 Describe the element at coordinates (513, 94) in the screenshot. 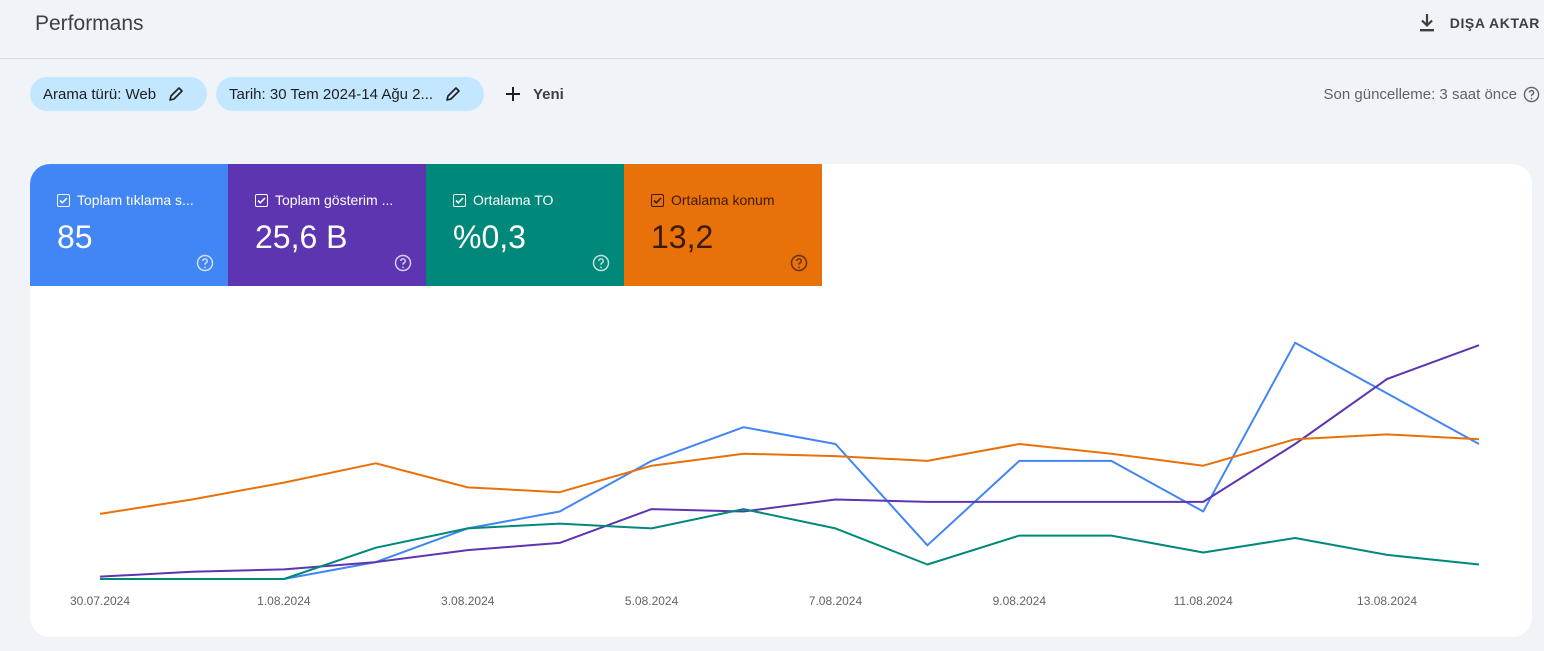

I see `plus-icon` at that location.